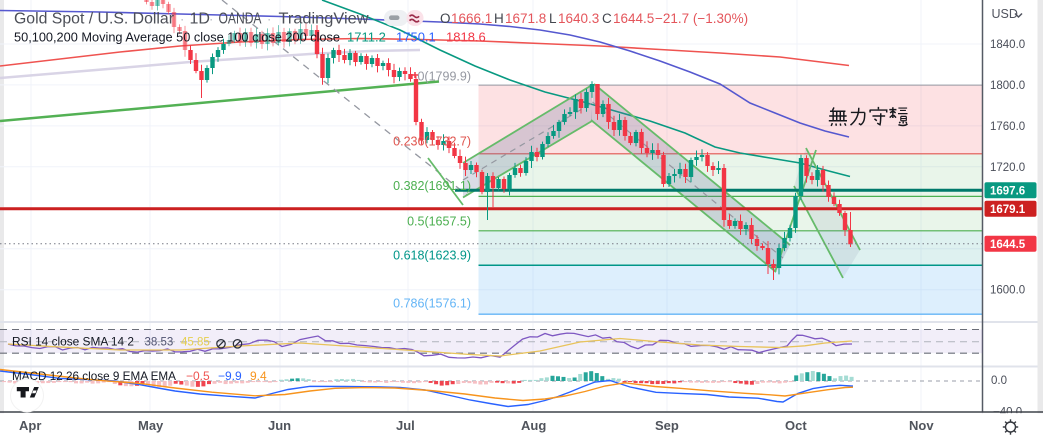 The image size is (1043, 440). Describe the element at coordinates (432, 186) in the screenshot. I see `svg-text: 0.382(1691.1)` at that location.